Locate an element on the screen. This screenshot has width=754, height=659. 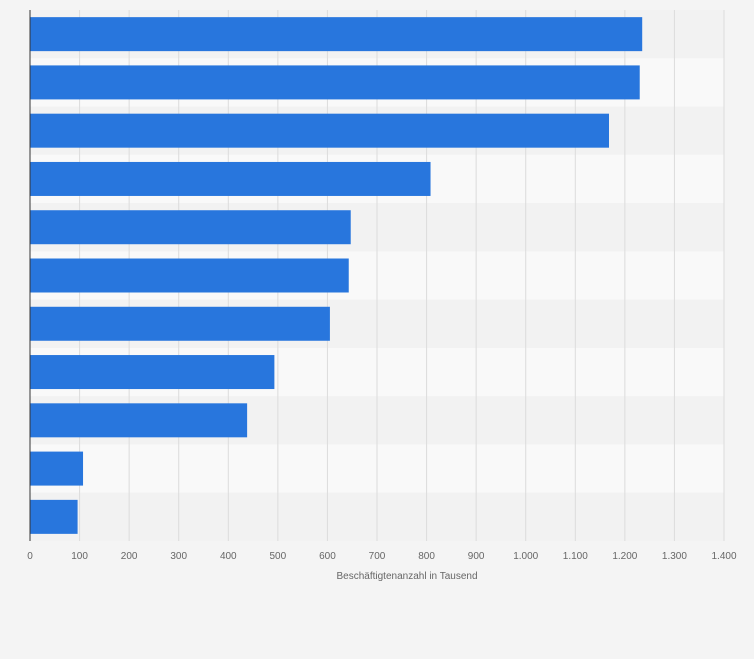
x-tick-label: 500 is located at coordinates (278, 556).